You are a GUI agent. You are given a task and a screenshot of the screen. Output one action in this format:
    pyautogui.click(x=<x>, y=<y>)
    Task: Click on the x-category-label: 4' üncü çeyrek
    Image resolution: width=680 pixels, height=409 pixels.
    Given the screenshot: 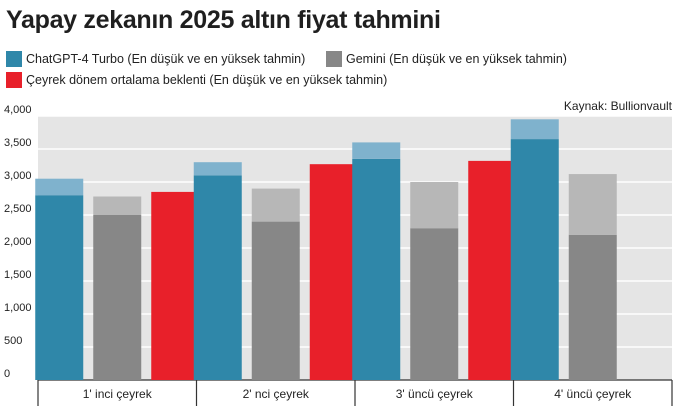 What is the action you would take?
    pyautogui.click(x=593, y=394)
    